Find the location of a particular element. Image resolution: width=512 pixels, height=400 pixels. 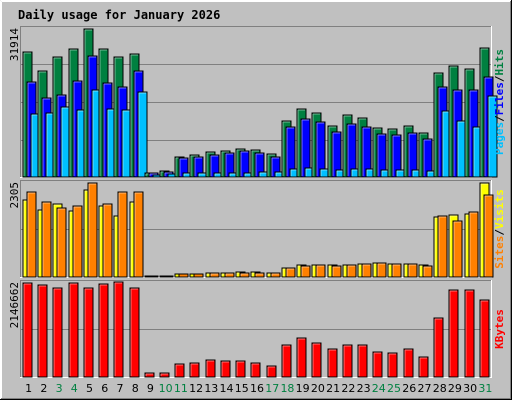

x-tick-day-31: 31 is located at coordinates (485, 388).